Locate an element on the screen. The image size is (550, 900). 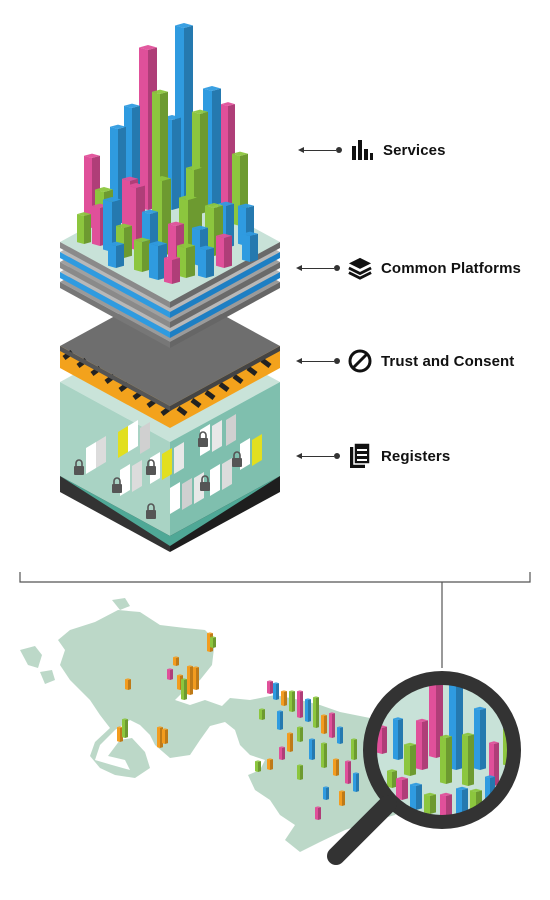
map-bars is located at coordinates (238, 726).